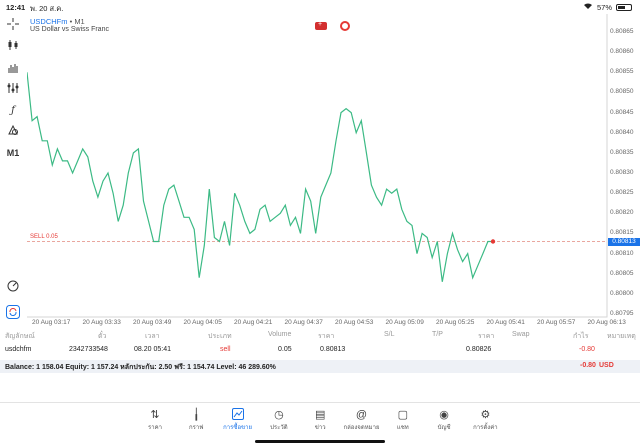 This screenshot has width=640, height=447. I want to click on chat-icon: ▢, so click(402, 415).